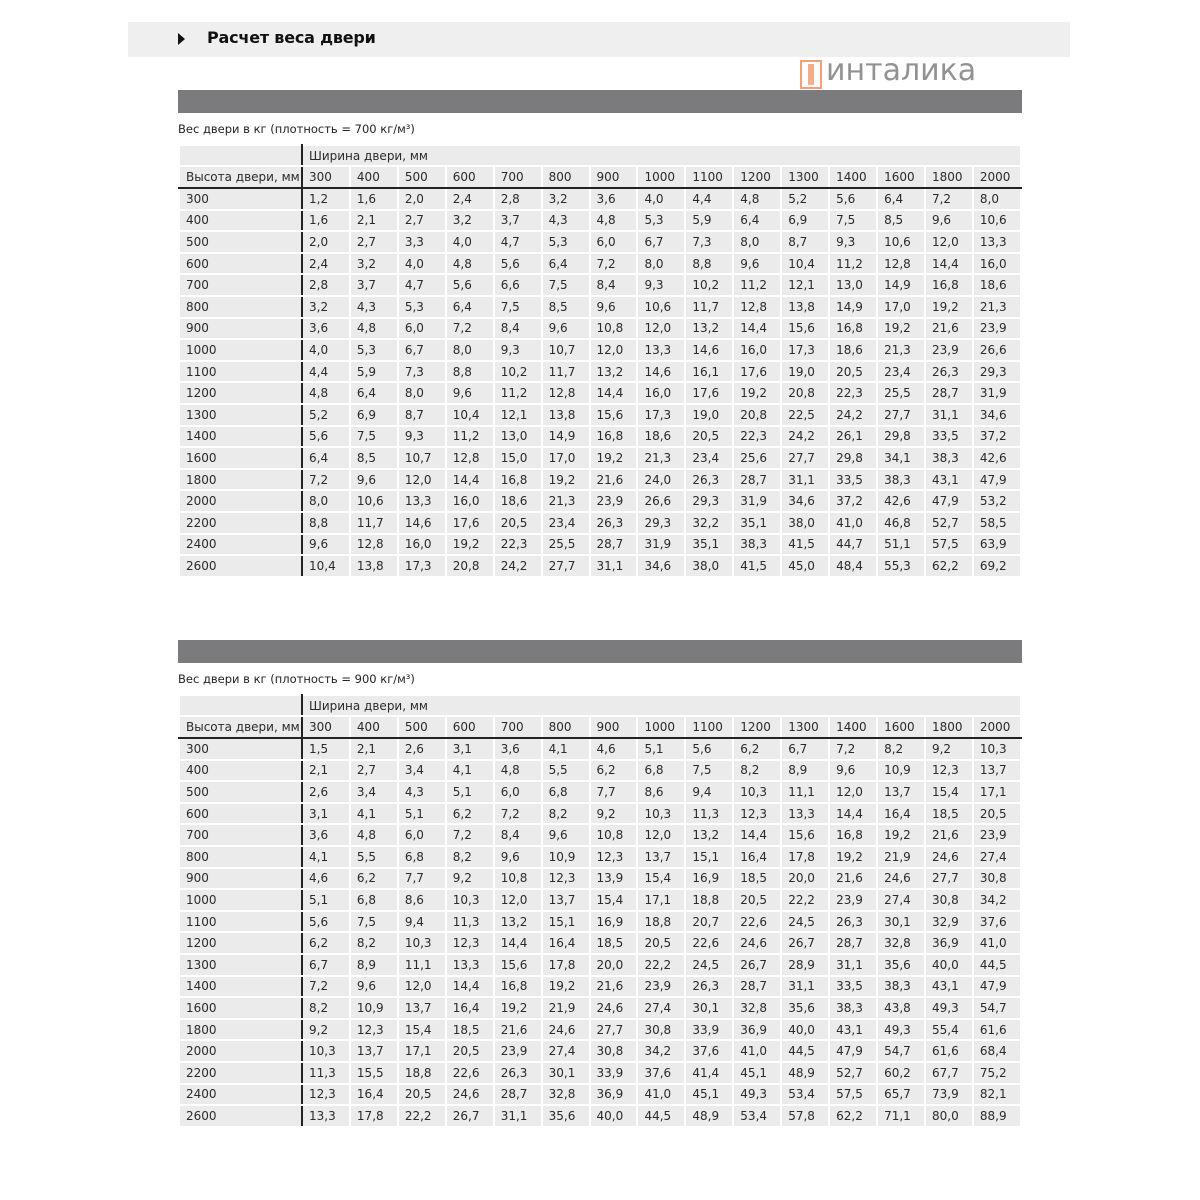 The image size is (1200, 1200). Describe the element at coordinates (901, 436) in the screenshot. I see `weight-cell: 29,8` at that location.